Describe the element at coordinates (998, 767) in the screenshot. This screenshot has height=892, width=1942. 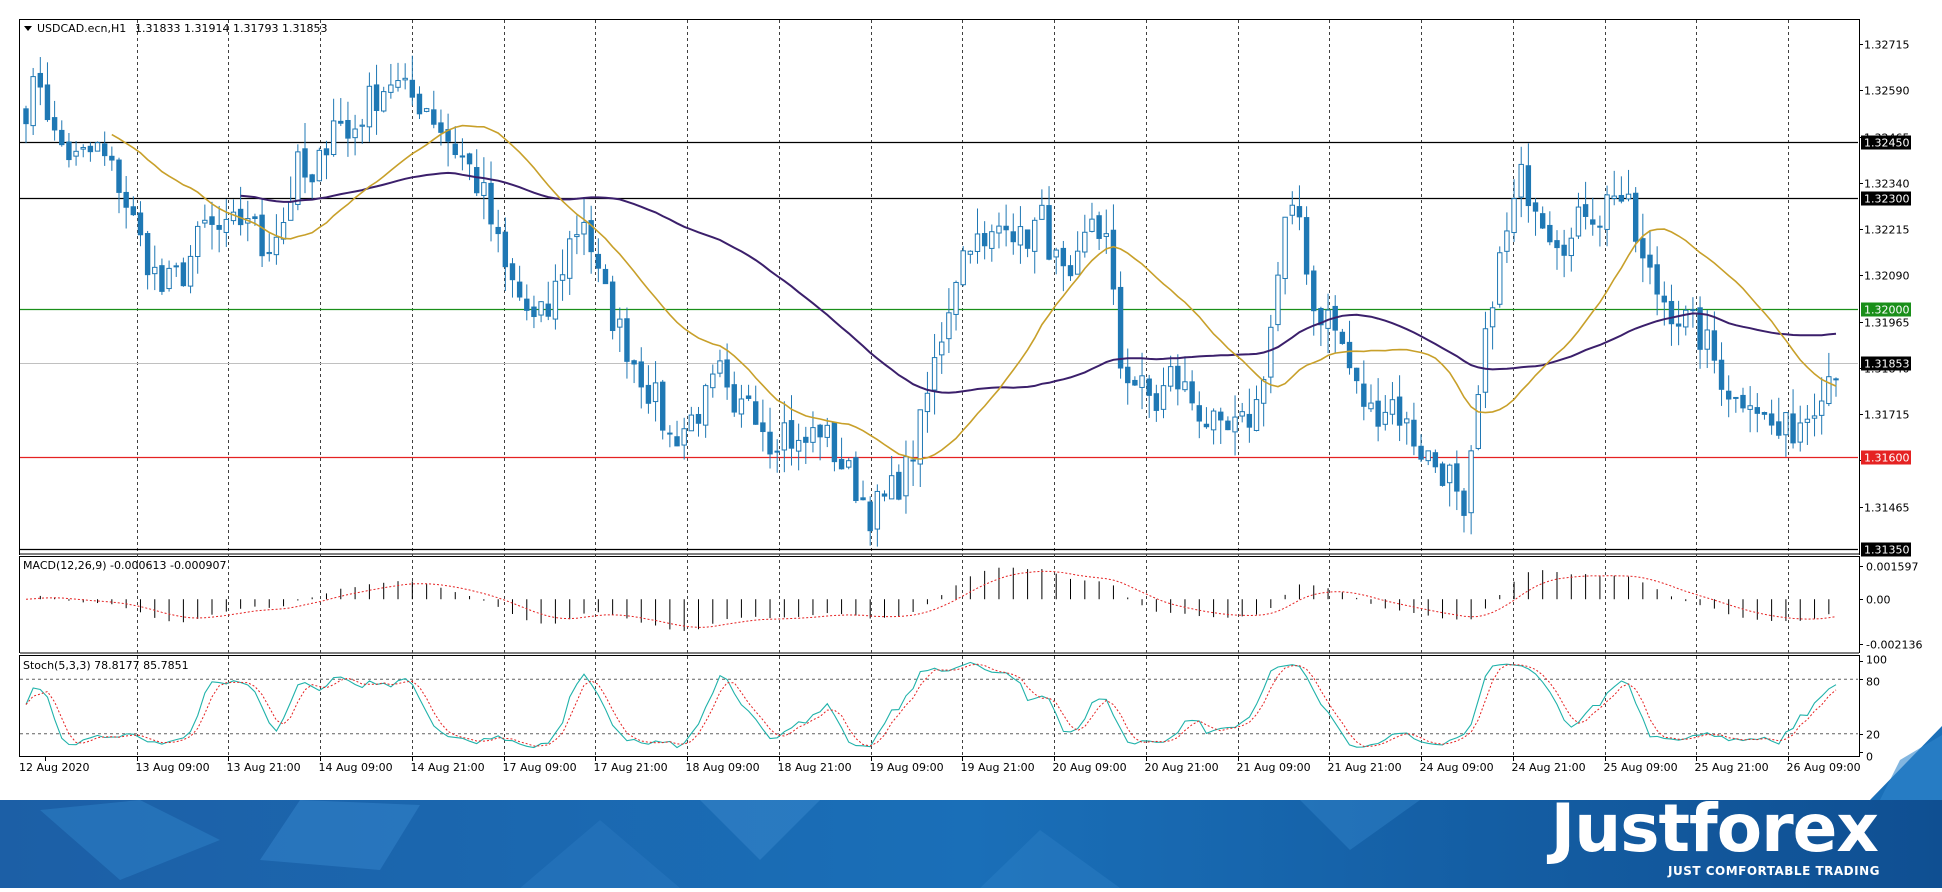
I see `time-label: 19 Aug 21:00` at that location.